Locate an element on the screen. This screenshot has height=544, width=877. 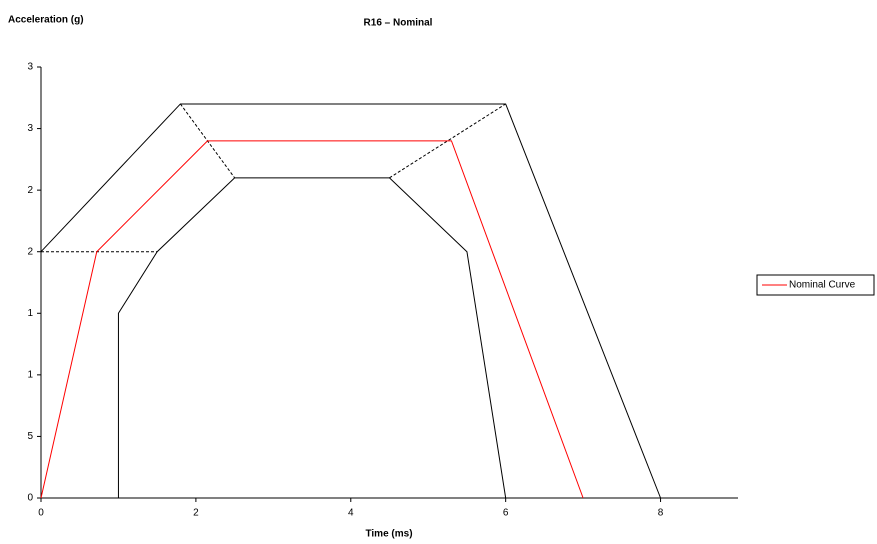
legend-box is located at coordinates (815, 285).